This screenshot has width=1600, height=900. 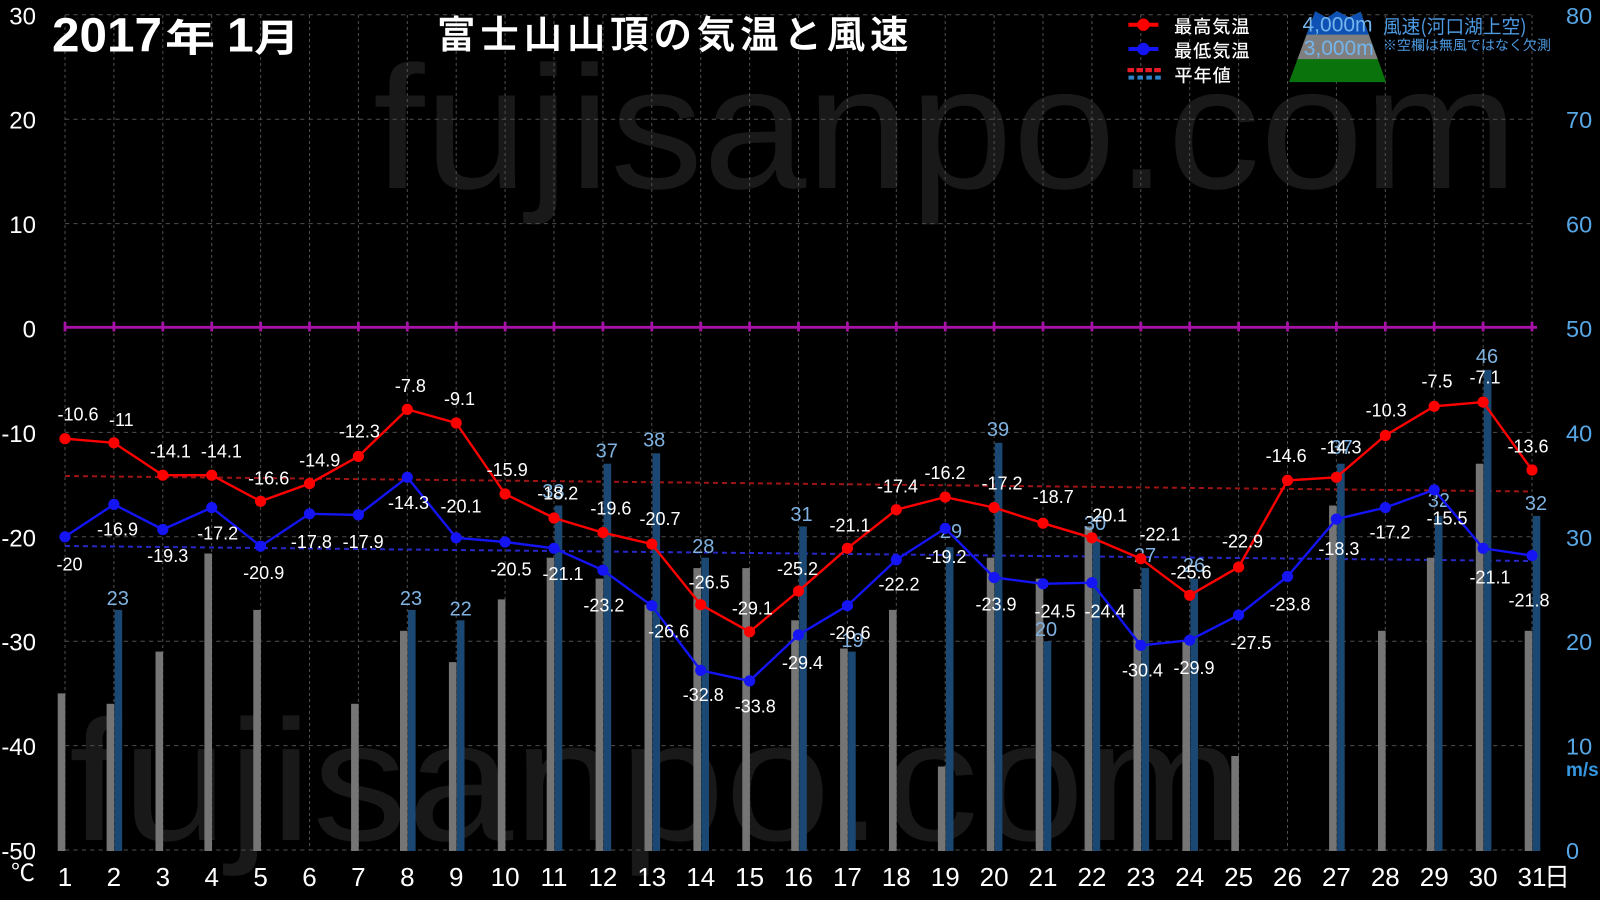 I want to click on svg-text: -7.5, so click(x=1436, y=381).